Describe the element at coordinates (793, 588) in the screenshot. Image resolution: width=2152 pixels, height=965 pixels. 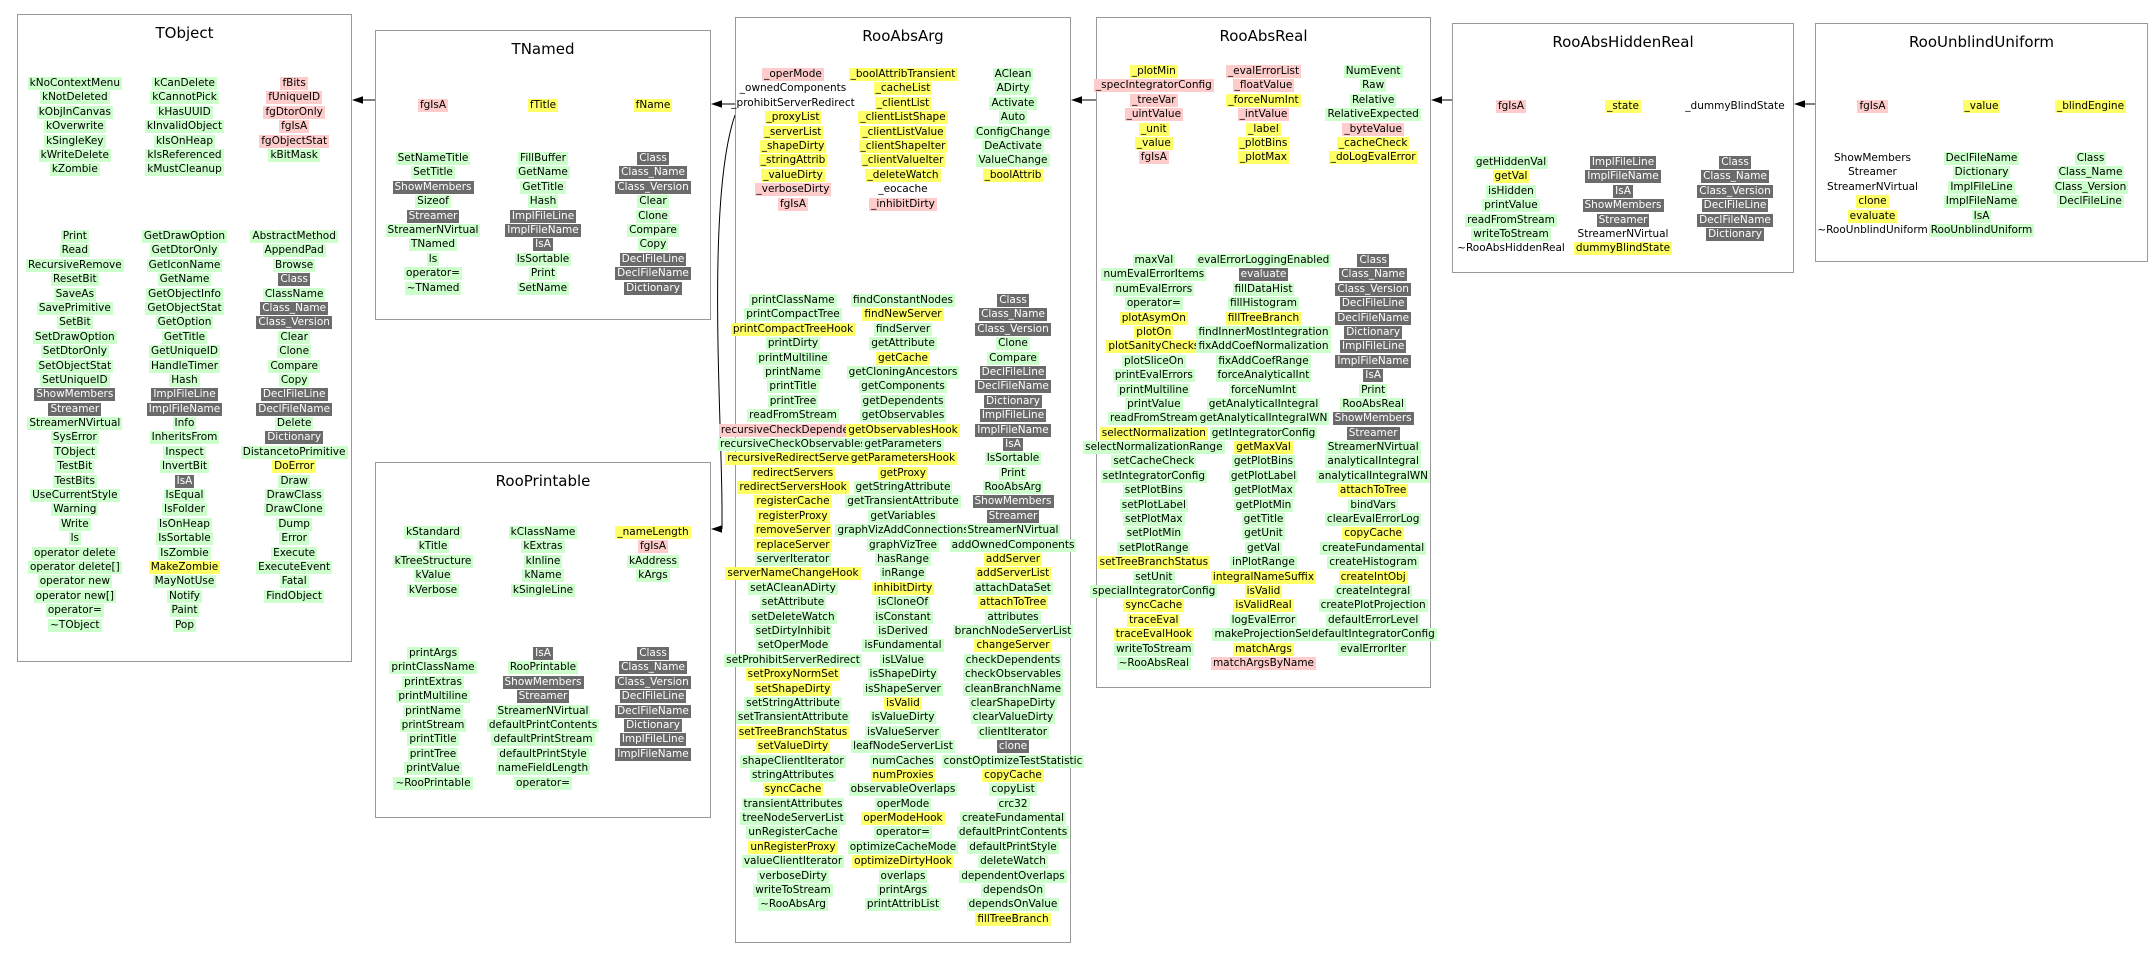
I see `member-item: setACleanADirty` at that location.